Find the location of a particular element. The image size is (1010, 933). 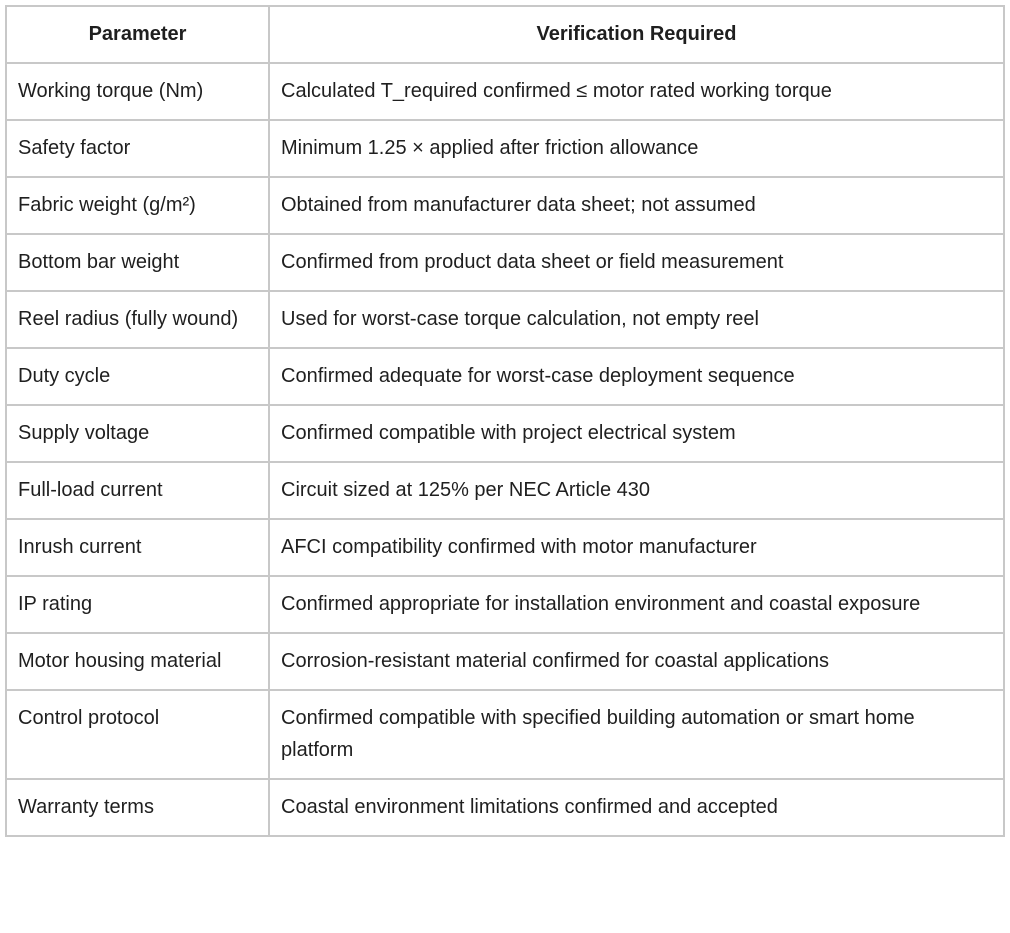

parameter-cell: Fabric weight (g/m²) is located at coordinates (137, 205).